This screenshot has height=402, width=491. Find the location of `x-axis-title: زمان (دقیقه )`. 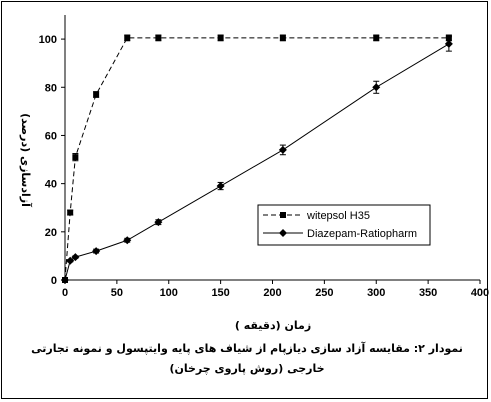

x-axis-title: زمان (دقیقه ) is located at coordinates (273, 325).